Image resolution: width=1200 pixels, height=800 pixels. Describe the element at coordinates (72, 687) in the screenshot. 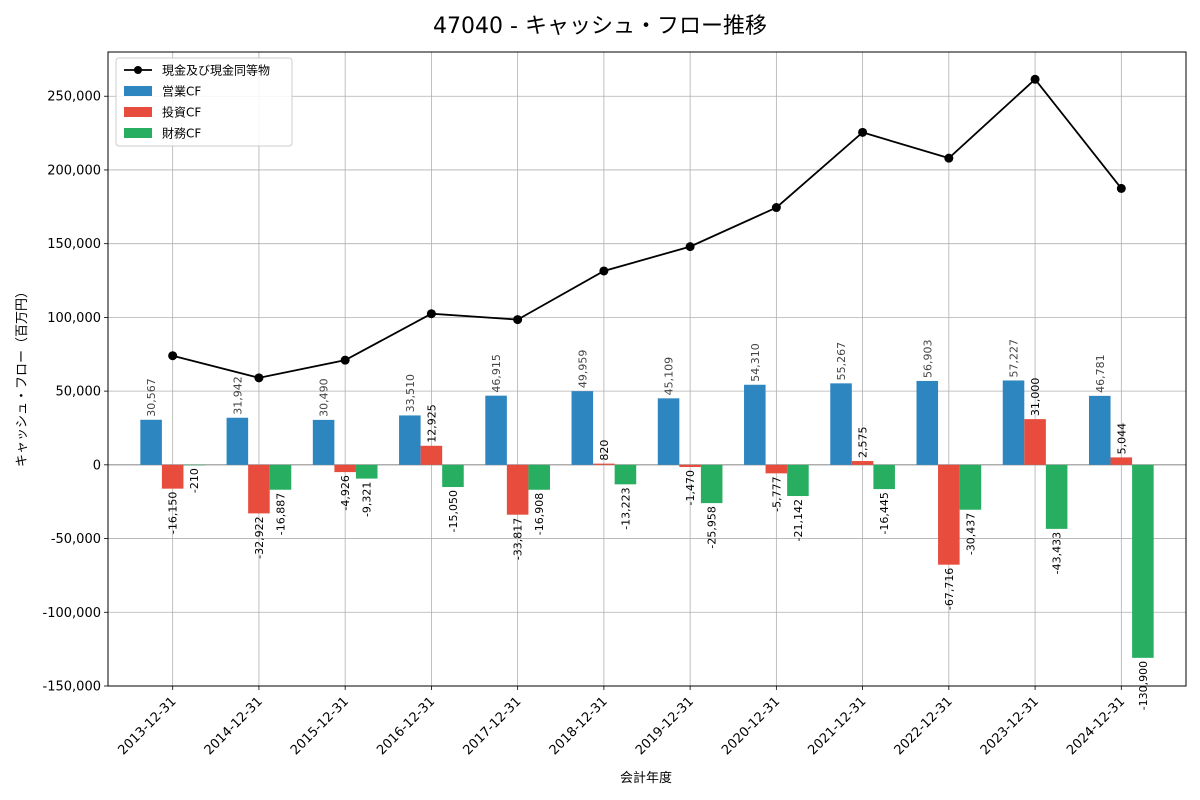

I see `y-tick-label: -150,000` at that location.